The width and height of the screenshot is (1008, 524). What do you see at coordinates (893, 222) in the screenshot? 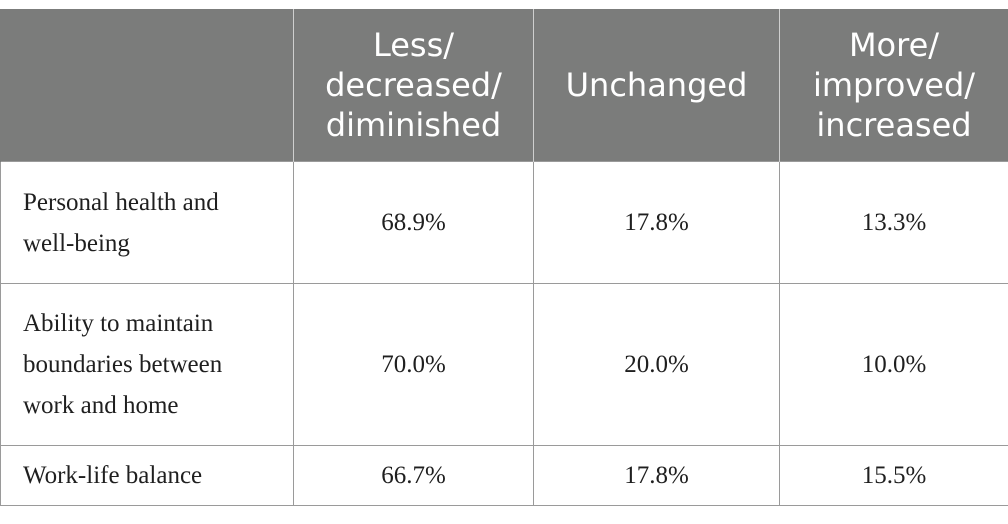
I see `value-cell-more: 13.3%` at bounding box center [893, 222].